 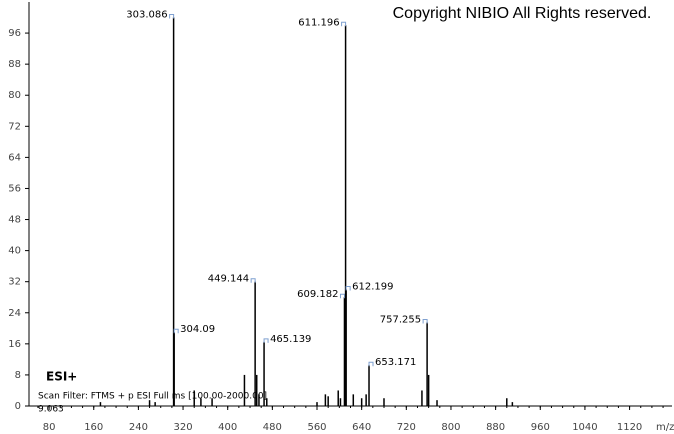 What do you see at coordinates (146, 15) in the screenshot?
I see `peak-label: 303.086` at bounding box center [146, 15].